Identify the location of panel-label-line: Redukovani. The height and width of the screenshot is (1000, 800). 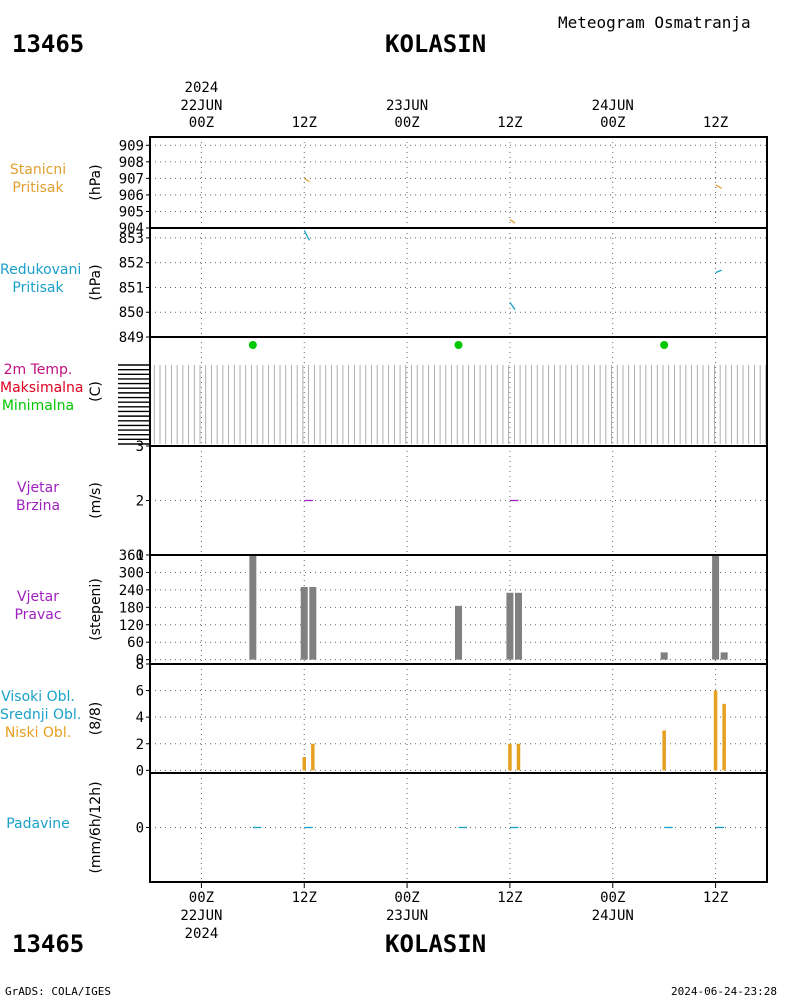
(41, 269).